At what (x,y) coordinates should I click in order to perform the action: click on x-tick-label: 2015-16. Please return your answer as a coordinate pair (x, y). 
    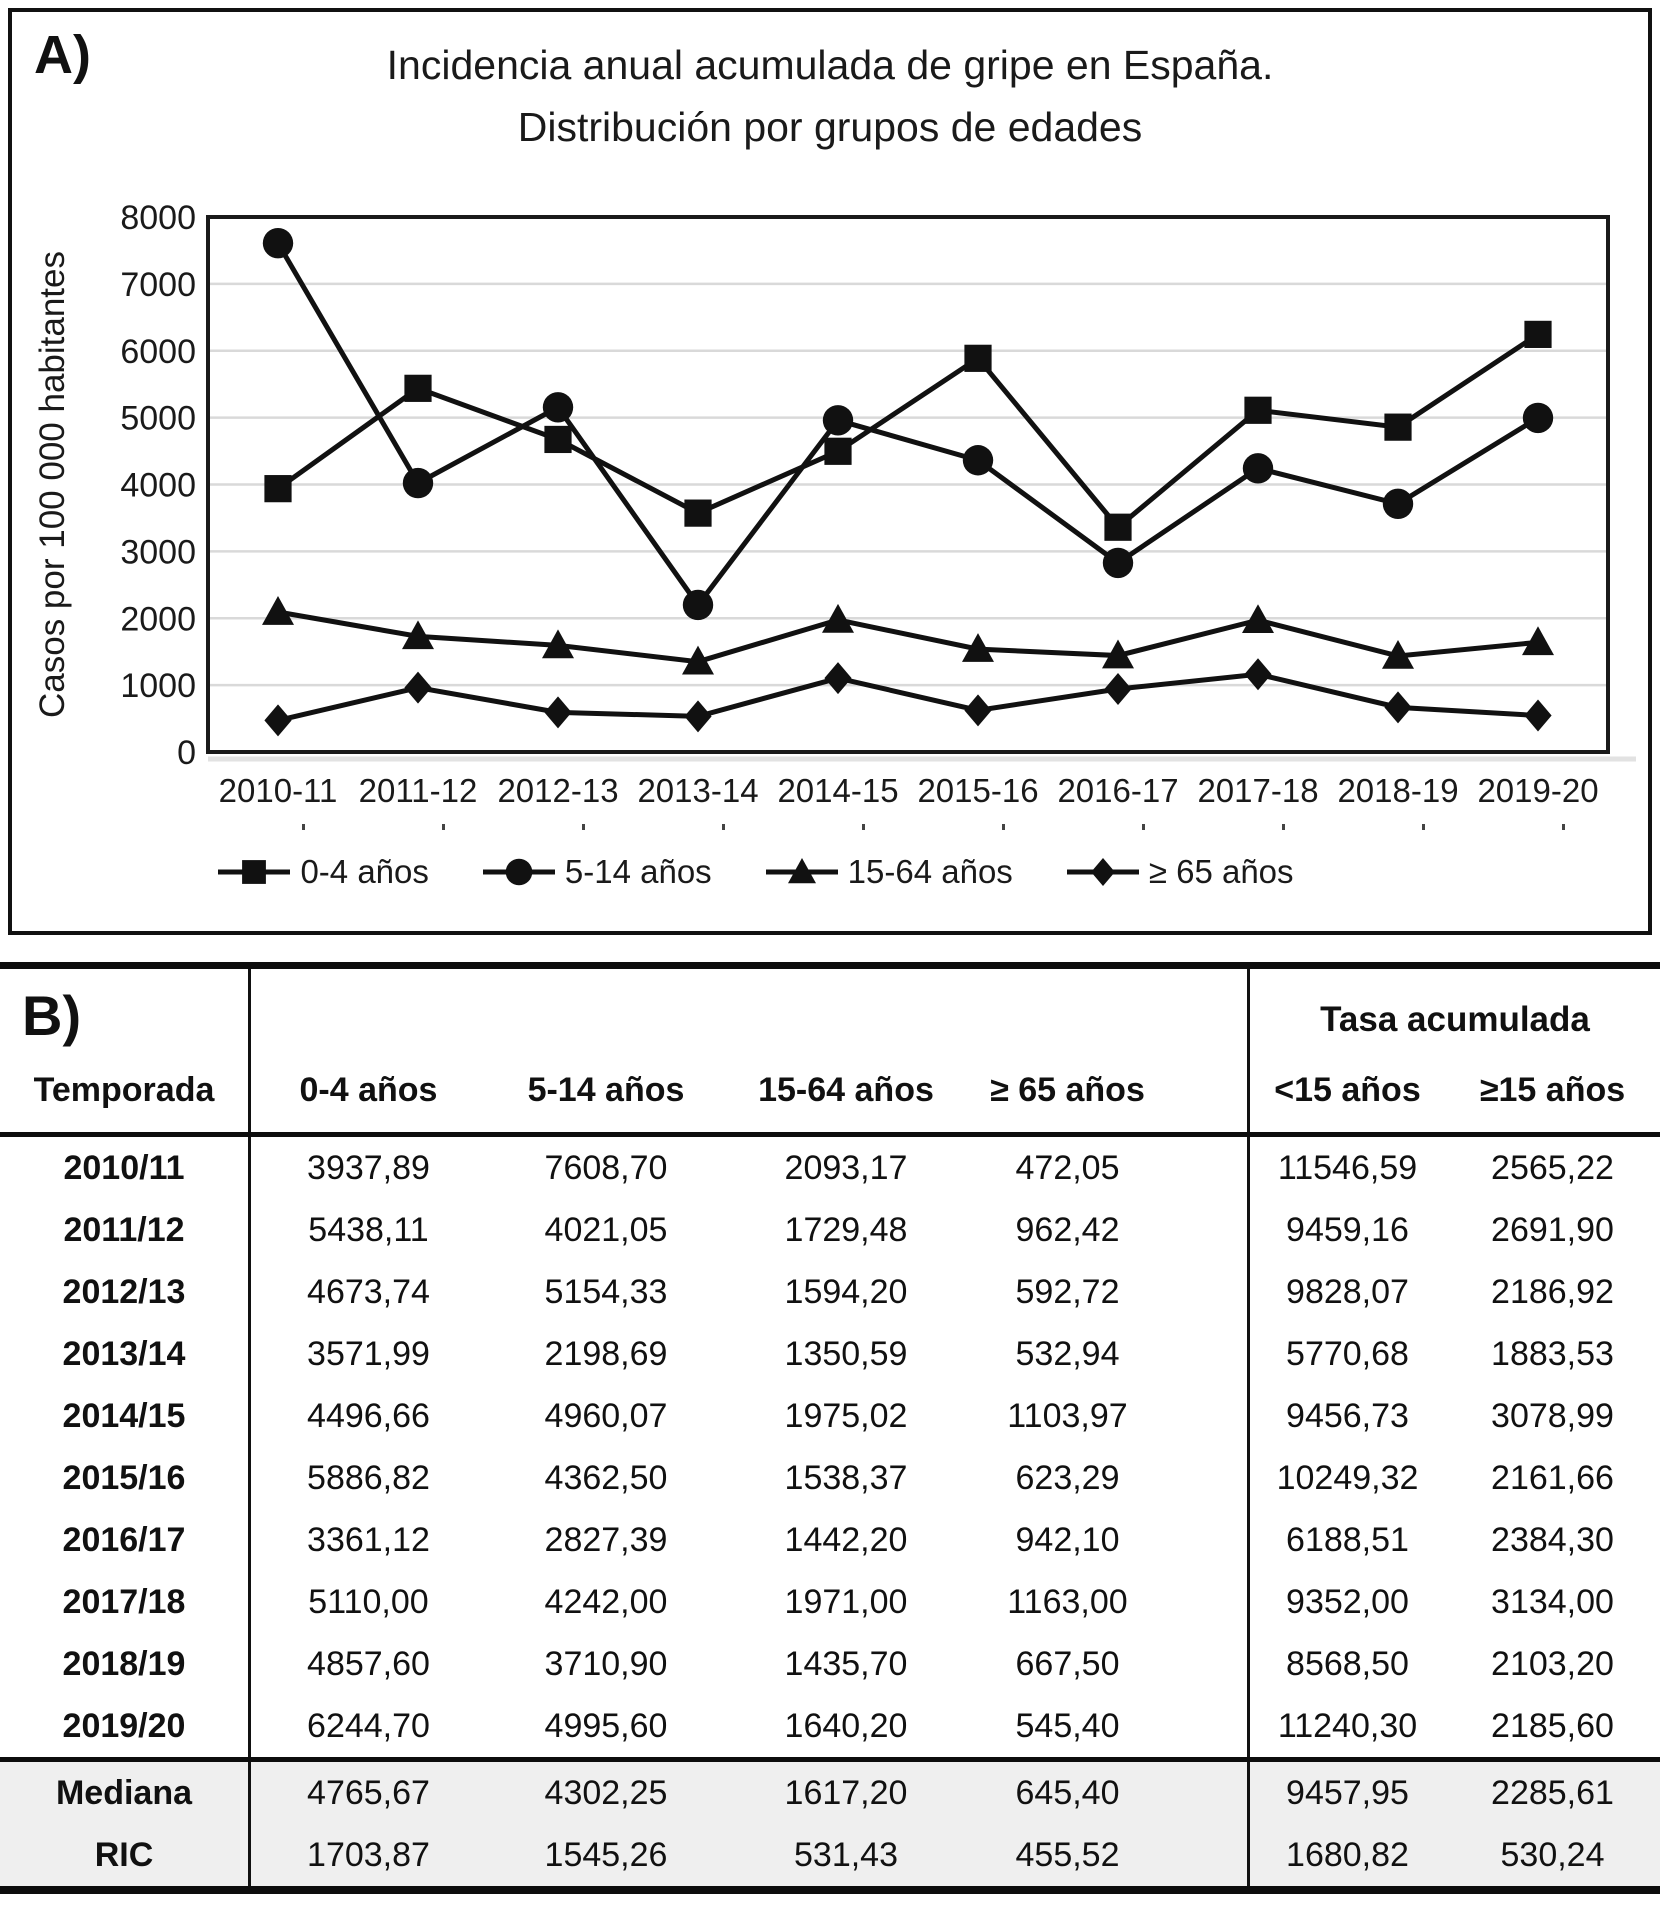
    Looking at the image, I should click on (977, 790).